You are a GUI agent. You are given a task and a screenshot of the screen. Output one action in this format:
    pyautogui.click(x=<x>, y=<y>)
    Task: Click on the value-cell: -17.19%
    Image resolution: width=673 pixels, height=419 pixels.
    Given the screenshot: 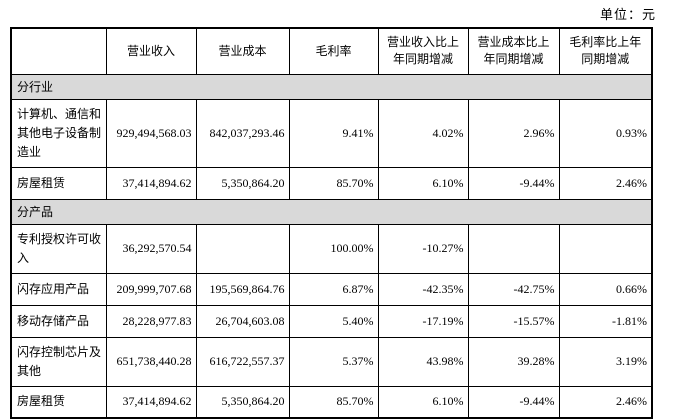 What is the action you would take?
    pyautogui.click(x=423, y=321)
    